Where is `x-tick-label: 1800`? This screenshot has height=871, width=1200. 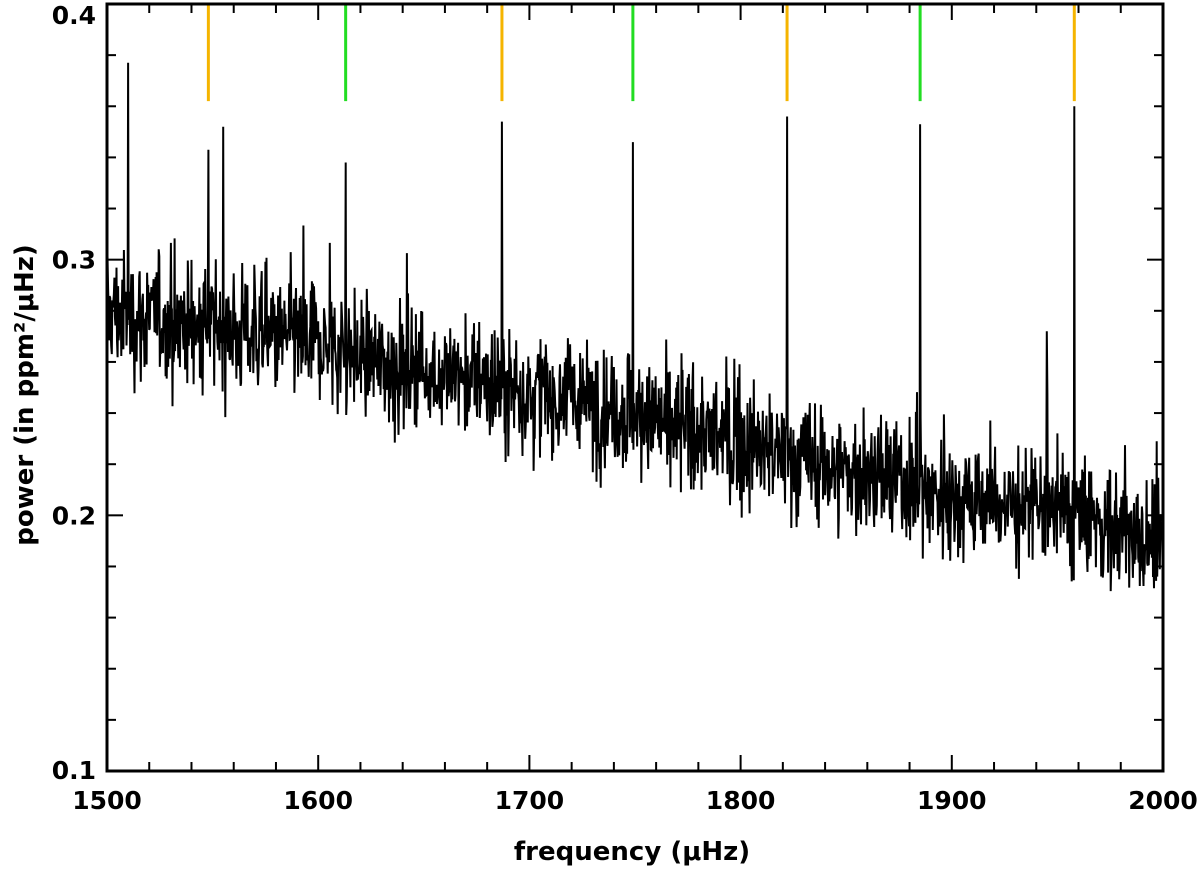 x-tick-label: 1800 is located at coordinates (741, 800).